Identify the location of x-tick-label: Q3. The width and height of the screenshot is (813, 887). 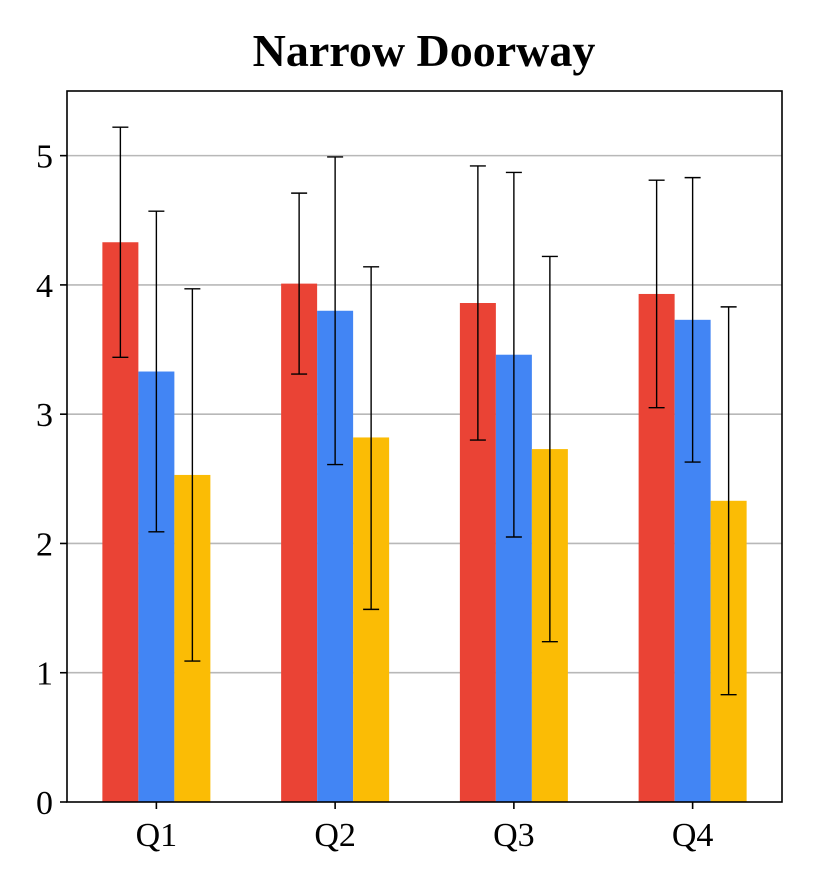
(514, 835).